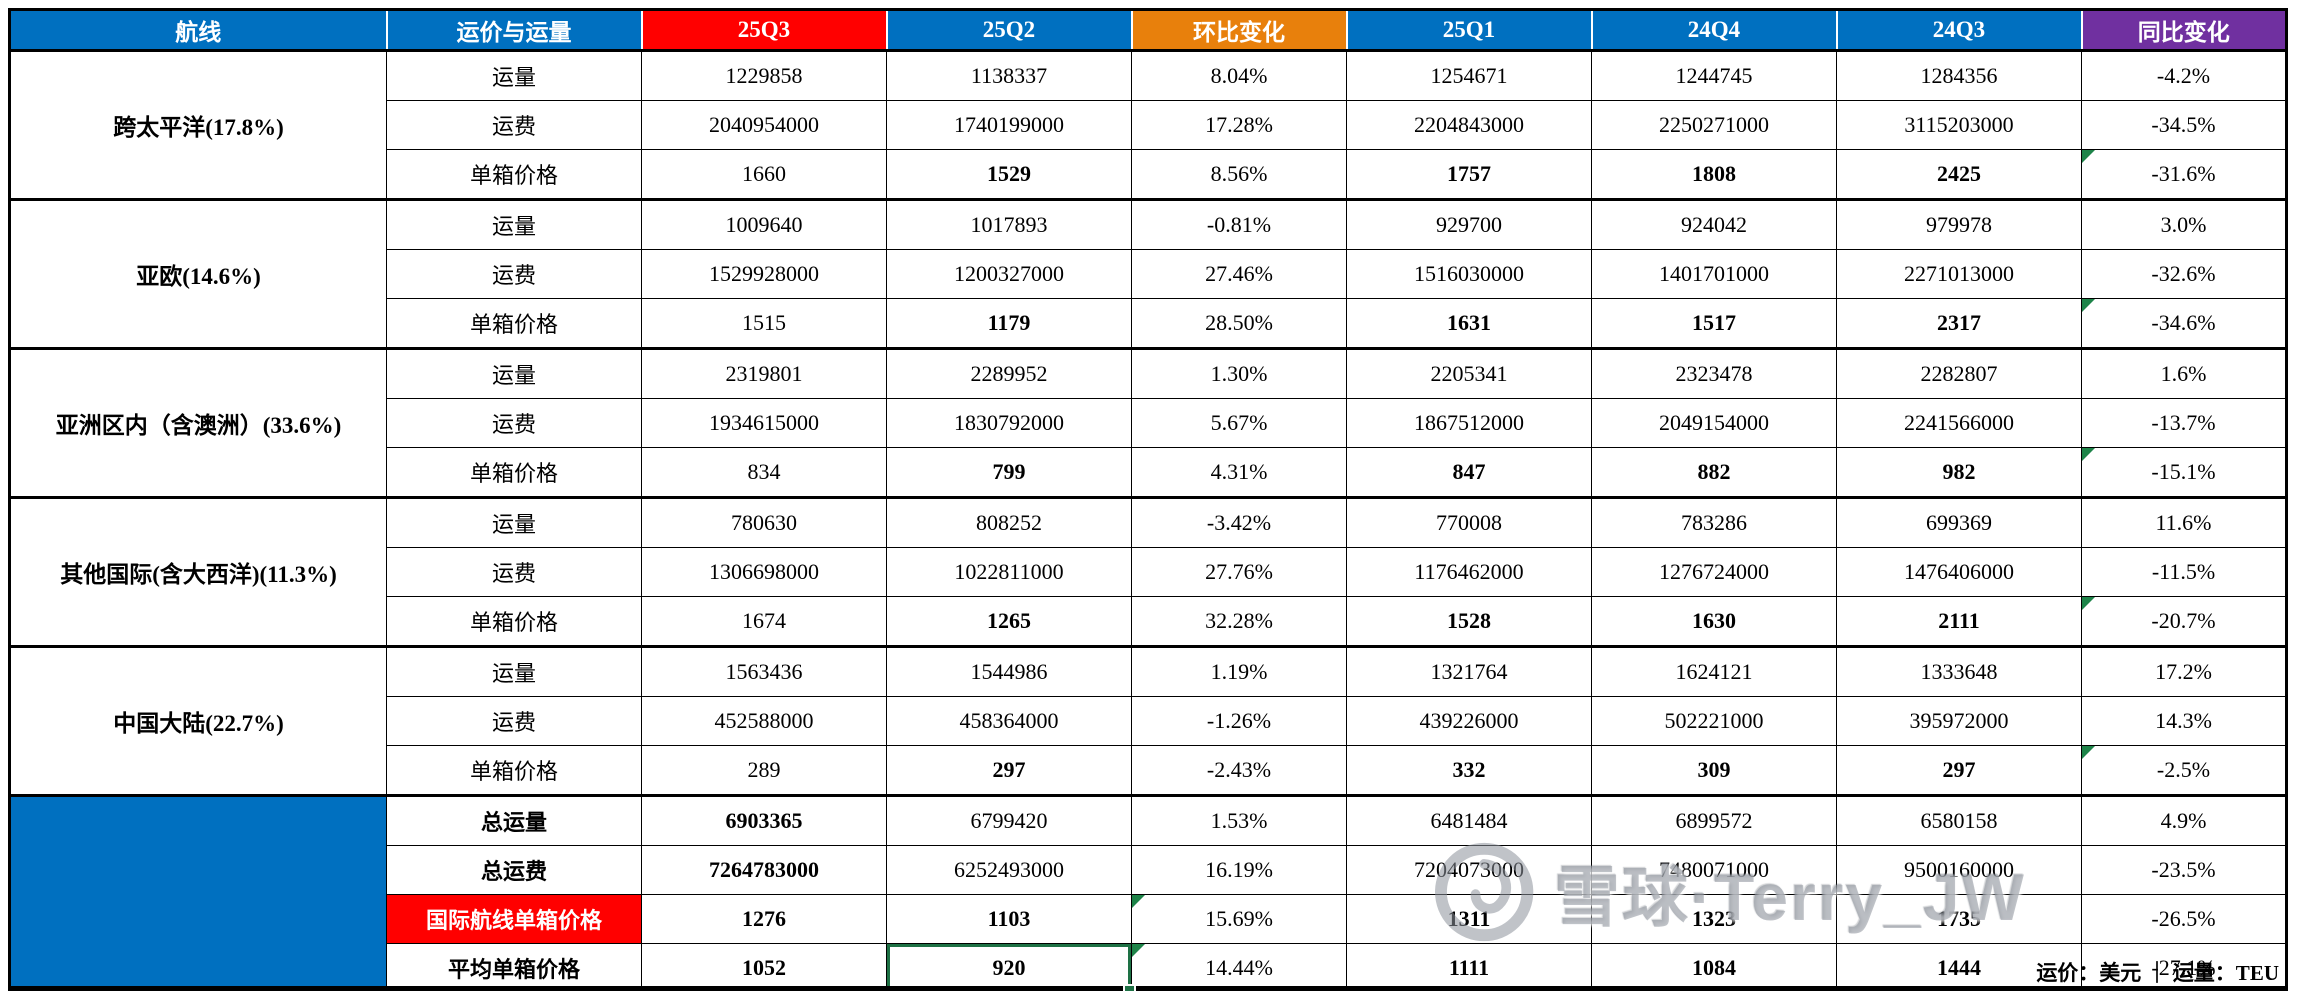 The height and width of the screenshot is (991, 2303). What do you see at coordinates (764, 770) in the screenshot?
I see `value-cell-q25q3: 289` at bounding box center [764, 770].